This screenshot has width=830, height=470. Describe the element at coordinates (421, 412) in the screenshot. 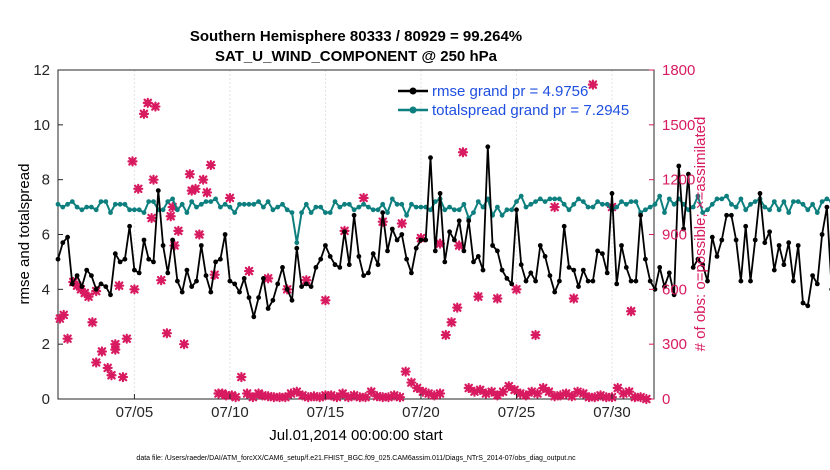

I see `x-tick-label: 07/20` at that location.